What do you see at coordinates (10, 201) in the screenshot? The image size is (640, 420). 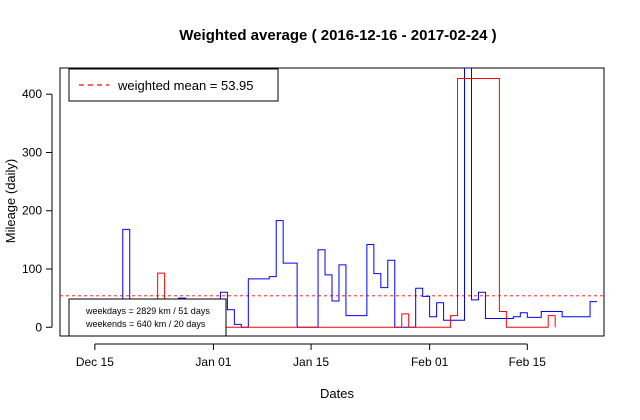 I see `y-axis-label: Mileage (daily)` at bounding box center [10, 201].